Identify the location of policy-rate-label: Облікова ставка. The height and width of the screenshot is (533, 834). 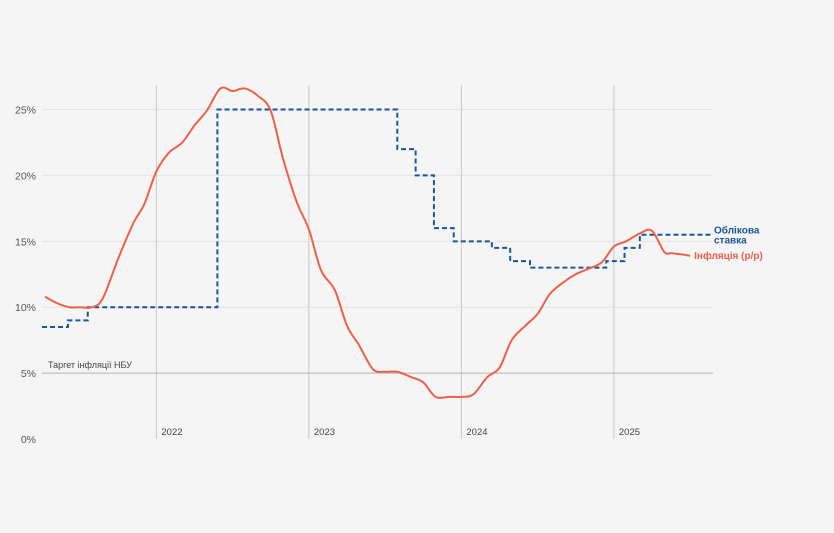
(738, 236).